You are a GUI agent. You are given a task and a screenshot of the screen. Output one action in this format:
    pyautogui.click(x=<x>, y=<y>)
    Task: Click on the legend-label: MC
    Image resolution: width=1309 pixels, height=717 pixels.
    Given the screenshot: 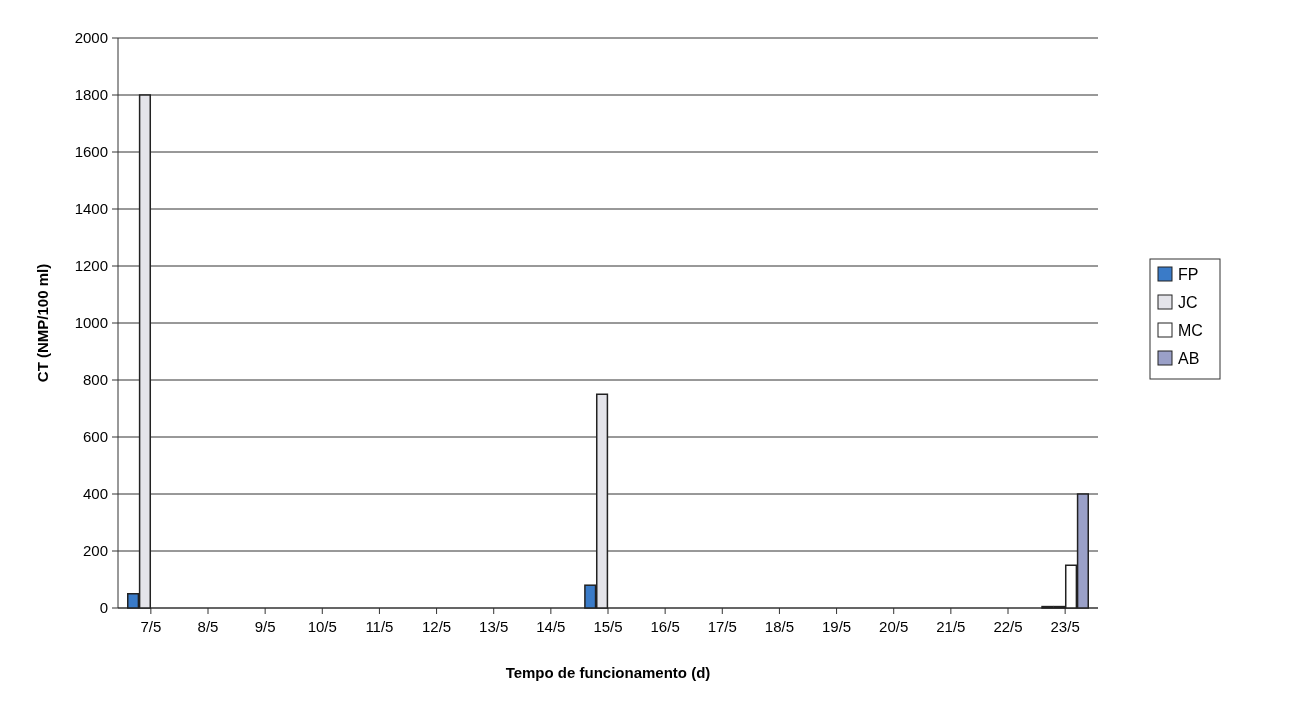 What is the action you would take?
    pyautogui.click(x=1190, y=330)
    